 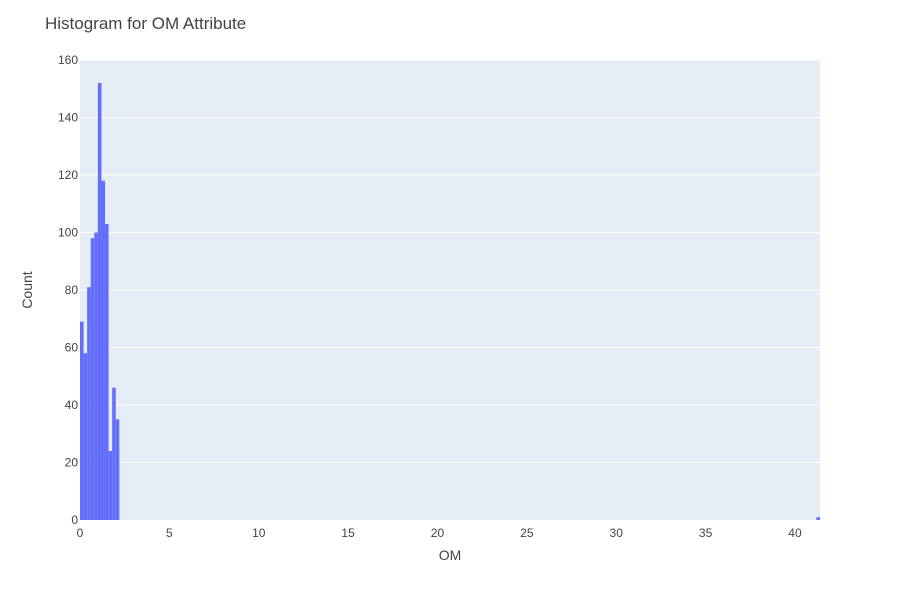 I want to click on y-axis-ticks: 0 20 40 60 80 100 120 140 160, so click(x=68, y=290).